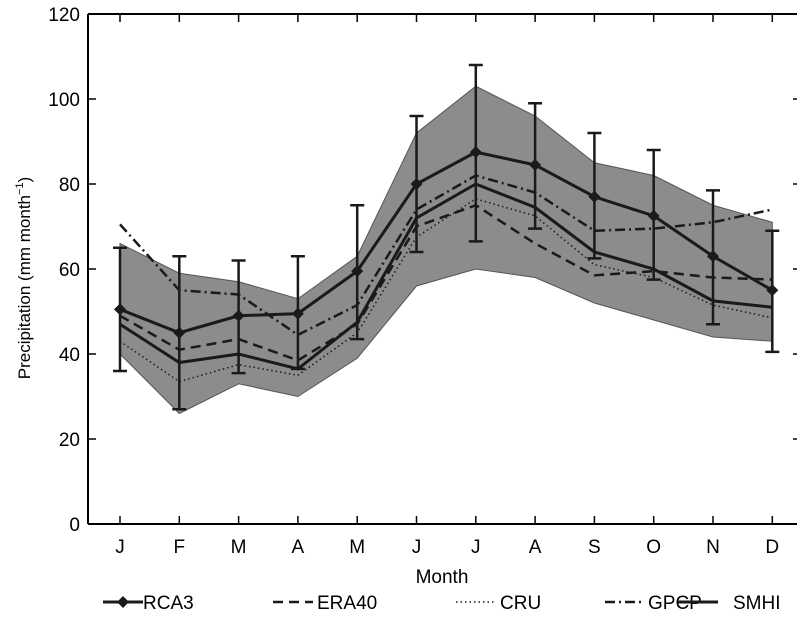 This screenshot has width=797, height=623. What do you see at coordinates (123, 602) in the screenshot?
I see `legend-marker-rca3` at bounding box center [123, 602].